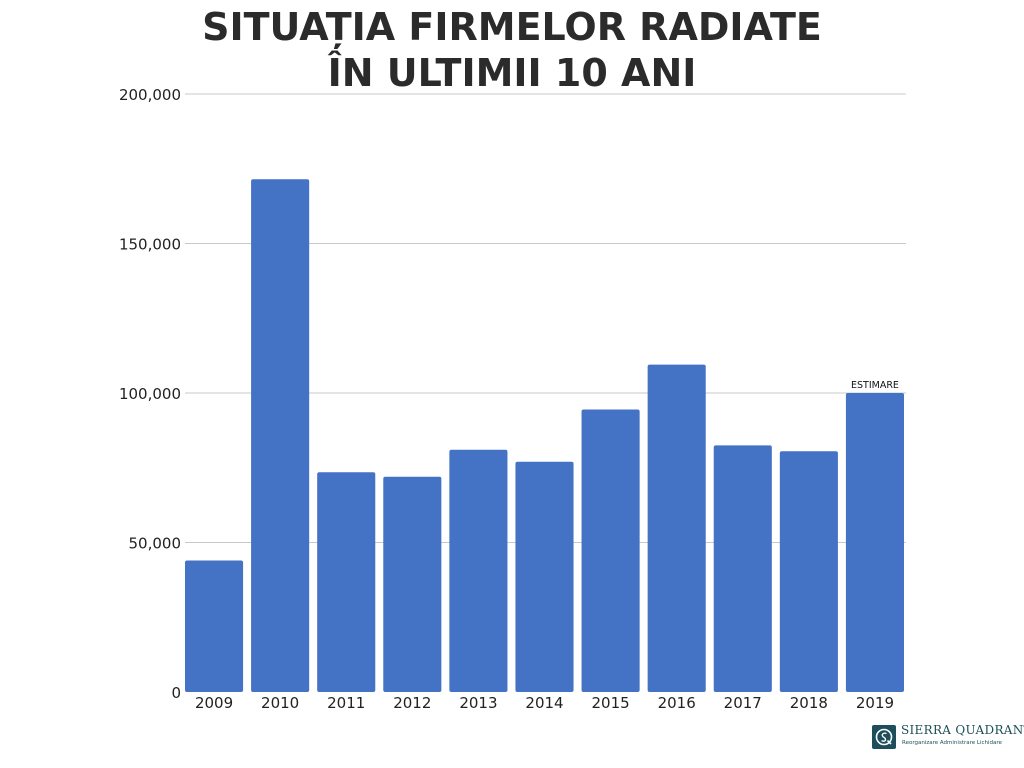 The height and width of the screenshot is (768, 1024). What do you see at coordinates (952, 743) in the screenshot?
I see `logo-tagline: Reorganizare Administrare Lichidare` at bounding box center [952, 743].